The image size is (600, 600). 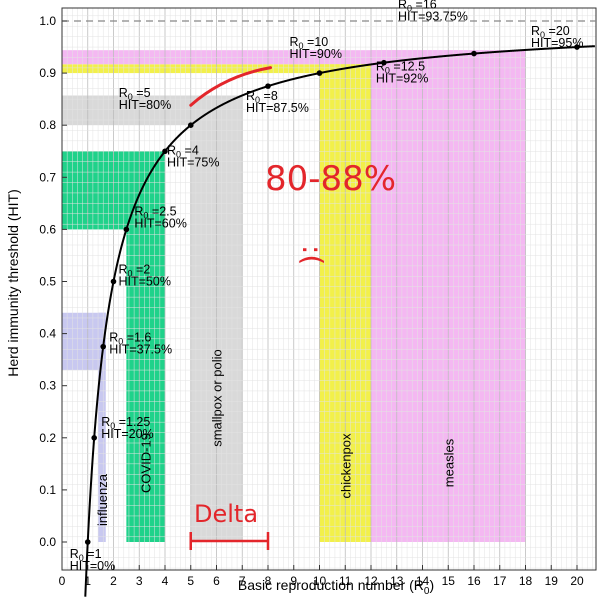 I want to click on y-tick-label: 0.4, so click(x=47, y=334).